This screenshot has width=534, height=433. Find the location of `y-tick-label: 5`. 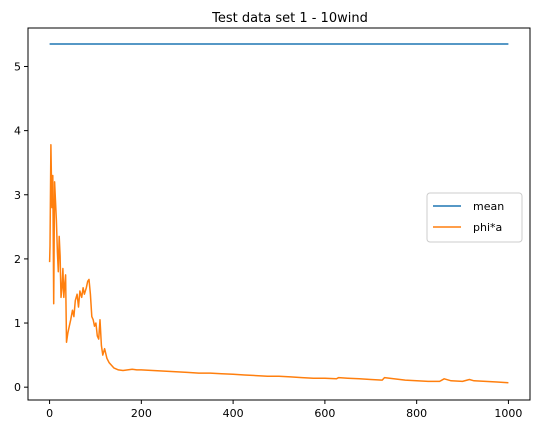

y-tick-label: 5 is located at coordinates (17, 66).